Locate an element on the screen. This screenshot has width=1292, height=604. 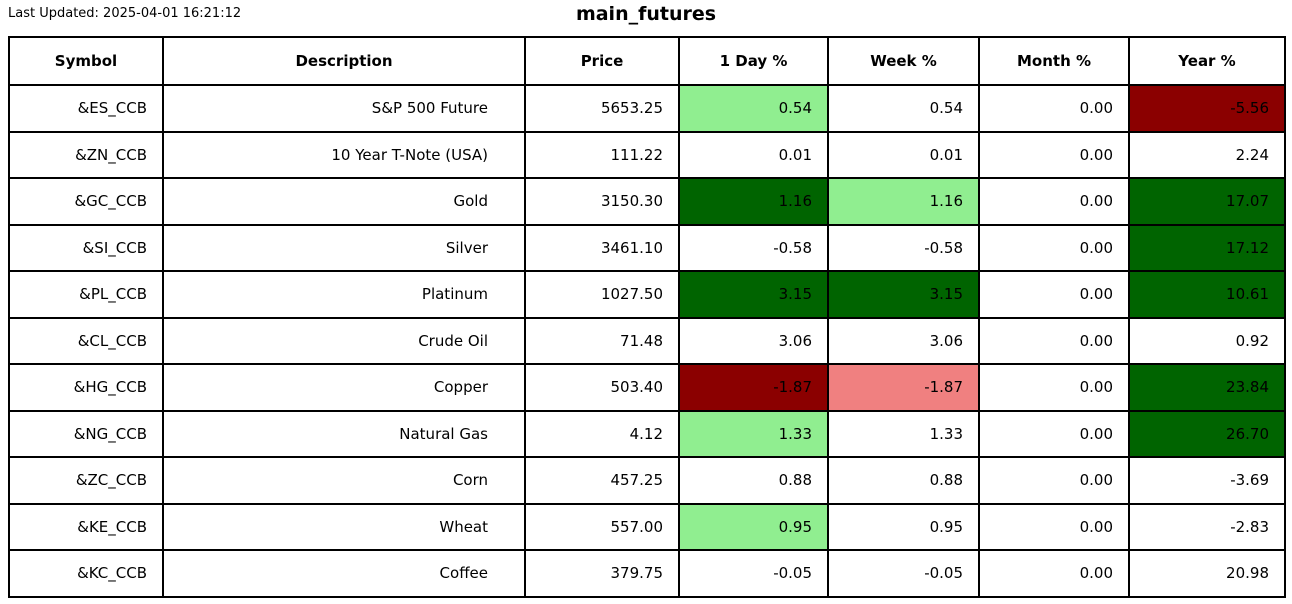
day-pct-cell: 1.16 is located at coordinates (753, 201).